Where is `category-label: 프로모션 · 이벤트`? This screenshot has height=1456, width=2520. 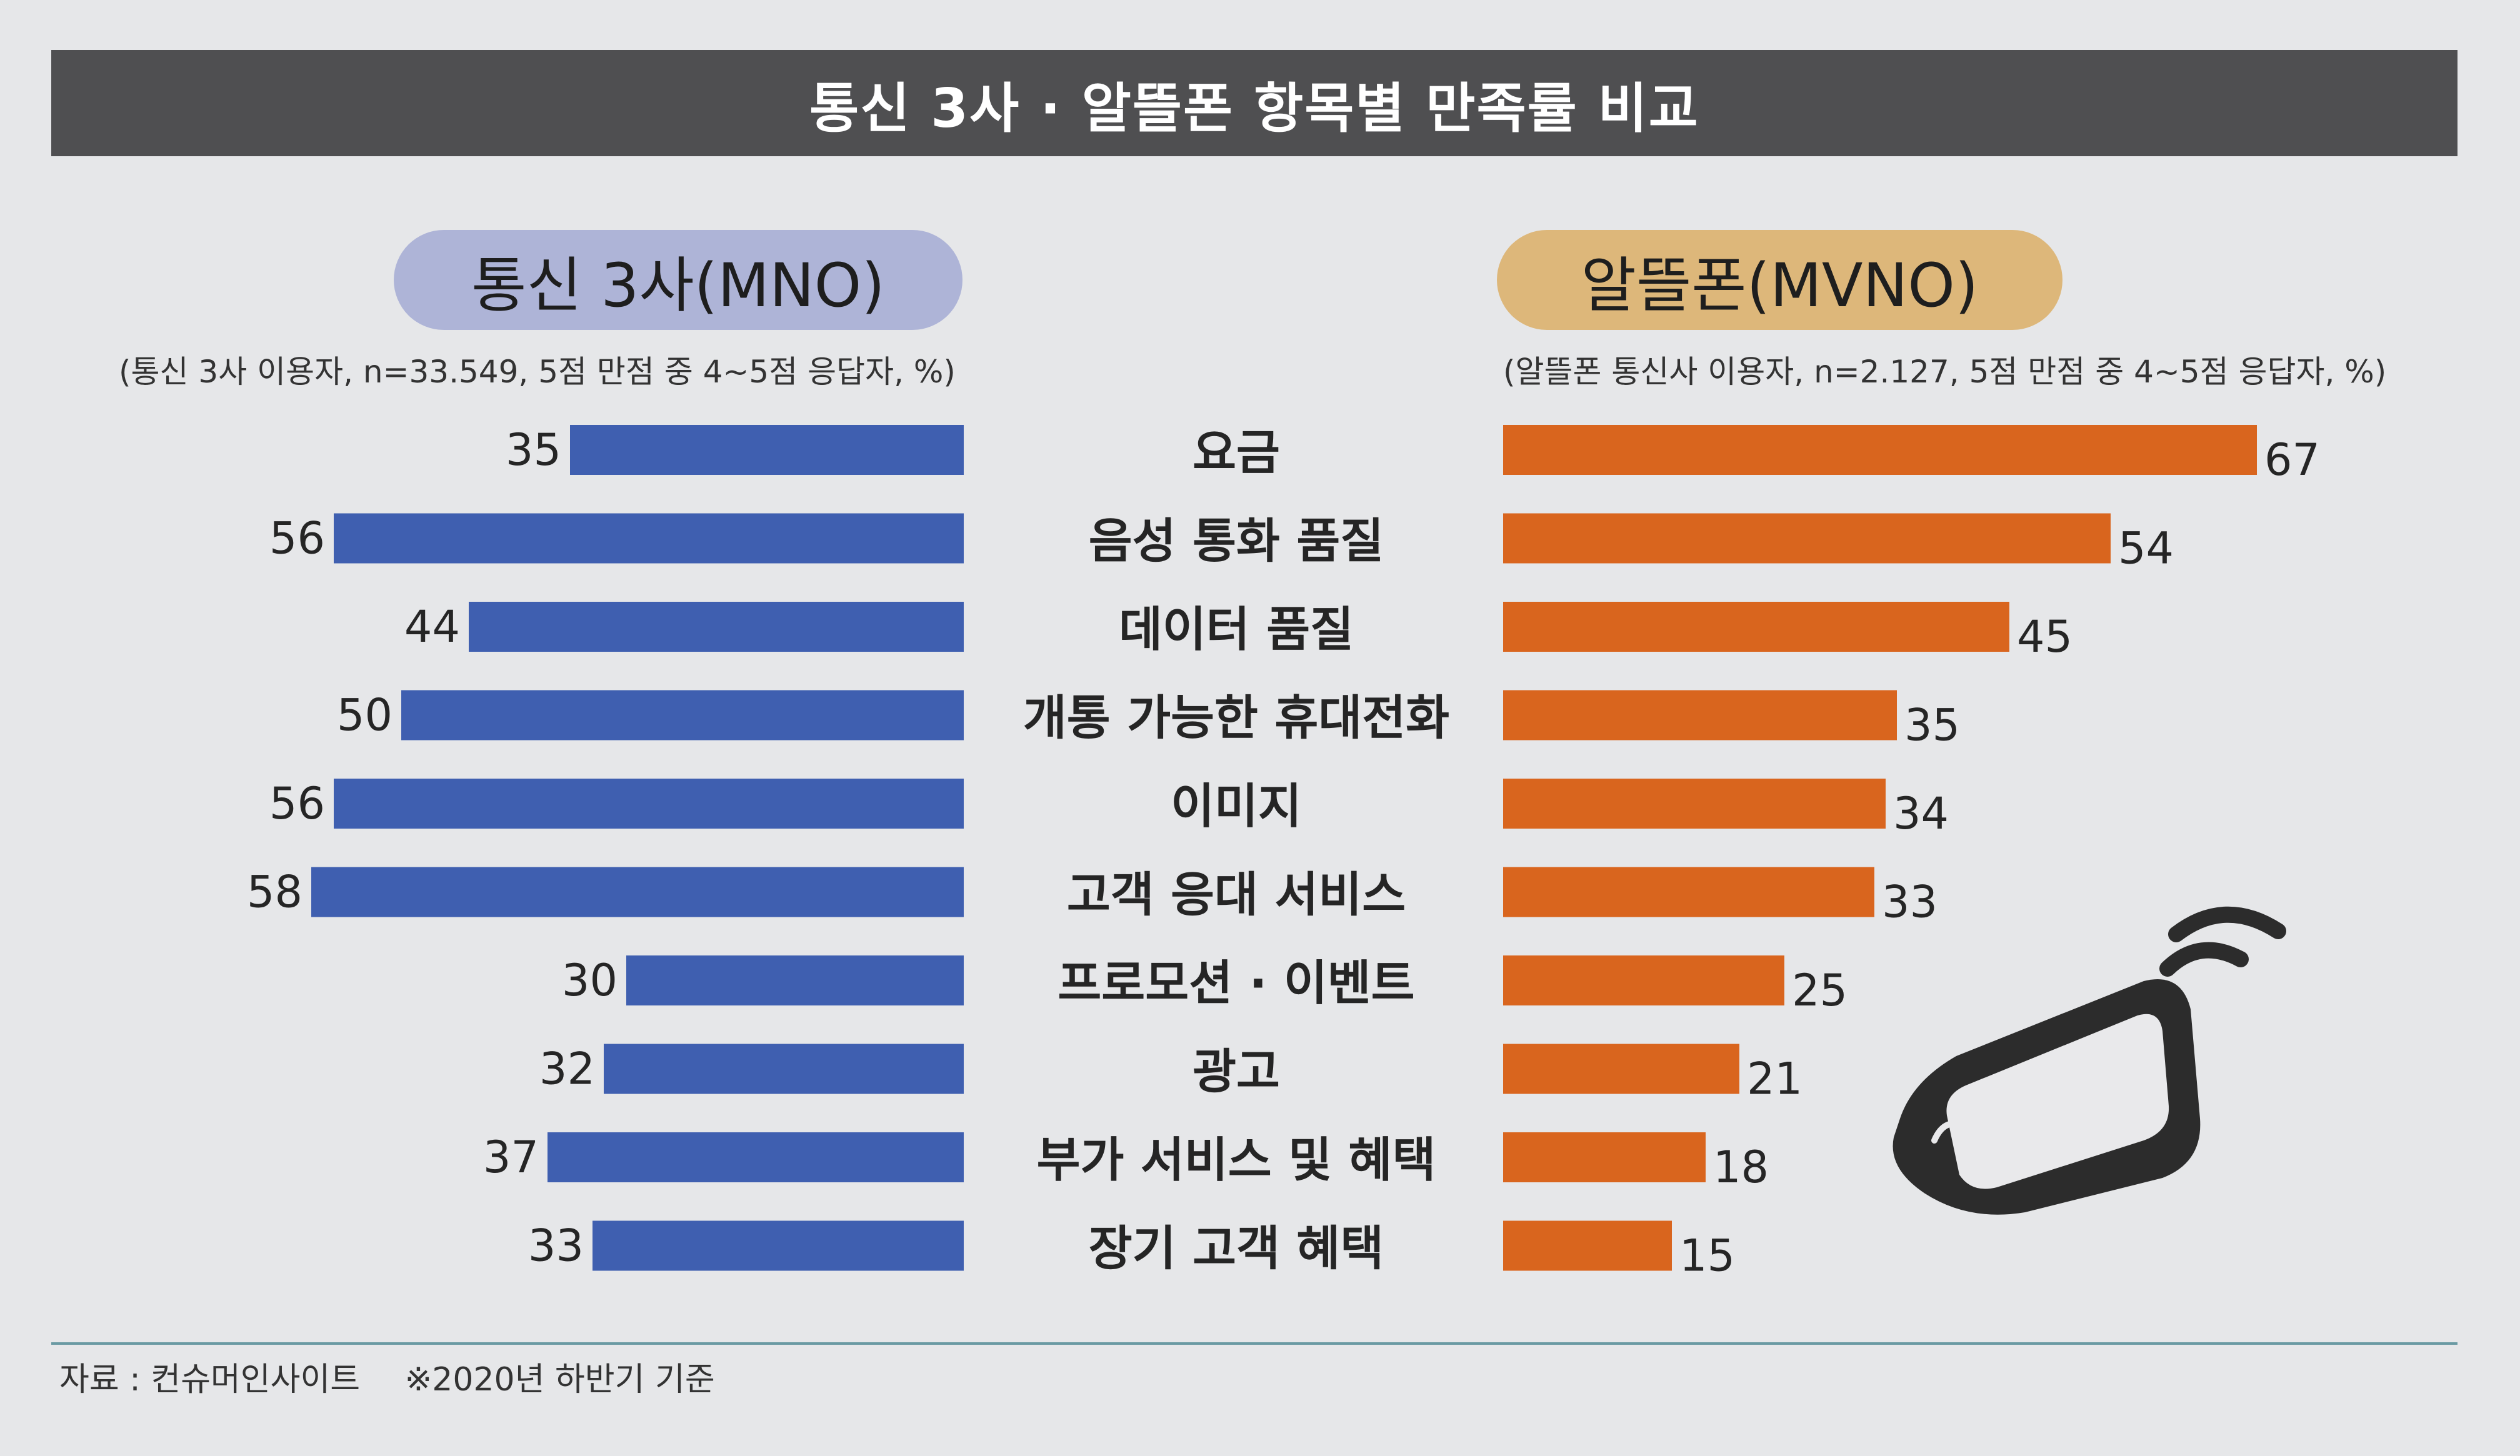
category-label: 프로모션 · 이벤트 is located at coordinates (1236, 983).